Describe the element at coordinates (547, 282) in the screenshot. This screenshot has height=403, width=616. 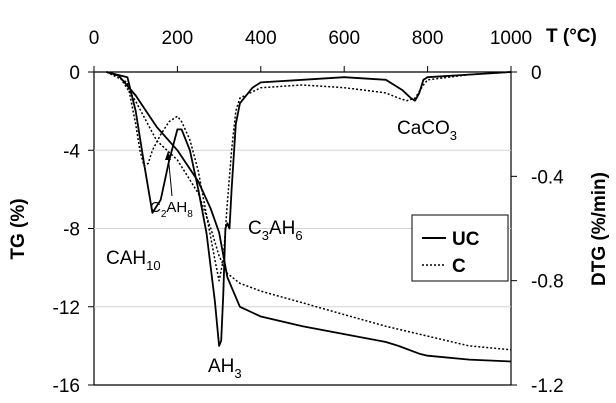
I see `y-right-tick-label: -0.8` at that location.